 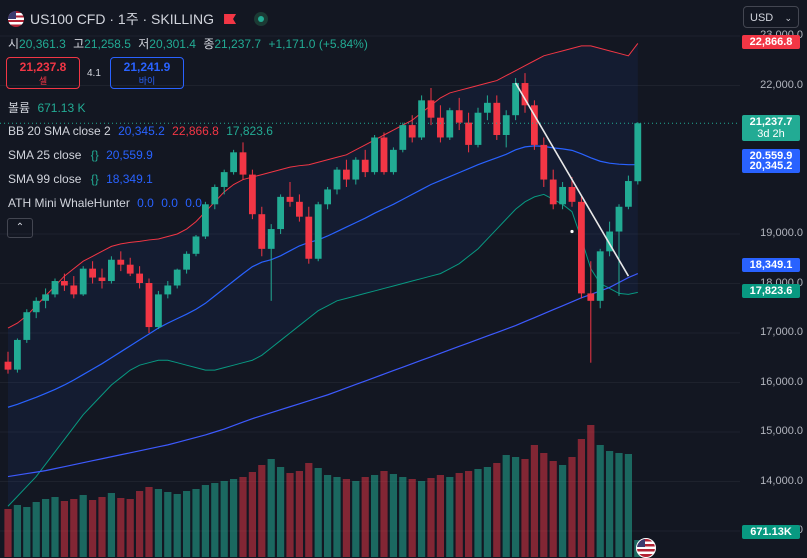 I want to click on bb-basis-value: 20,345.2, so click(x=141, y=131).